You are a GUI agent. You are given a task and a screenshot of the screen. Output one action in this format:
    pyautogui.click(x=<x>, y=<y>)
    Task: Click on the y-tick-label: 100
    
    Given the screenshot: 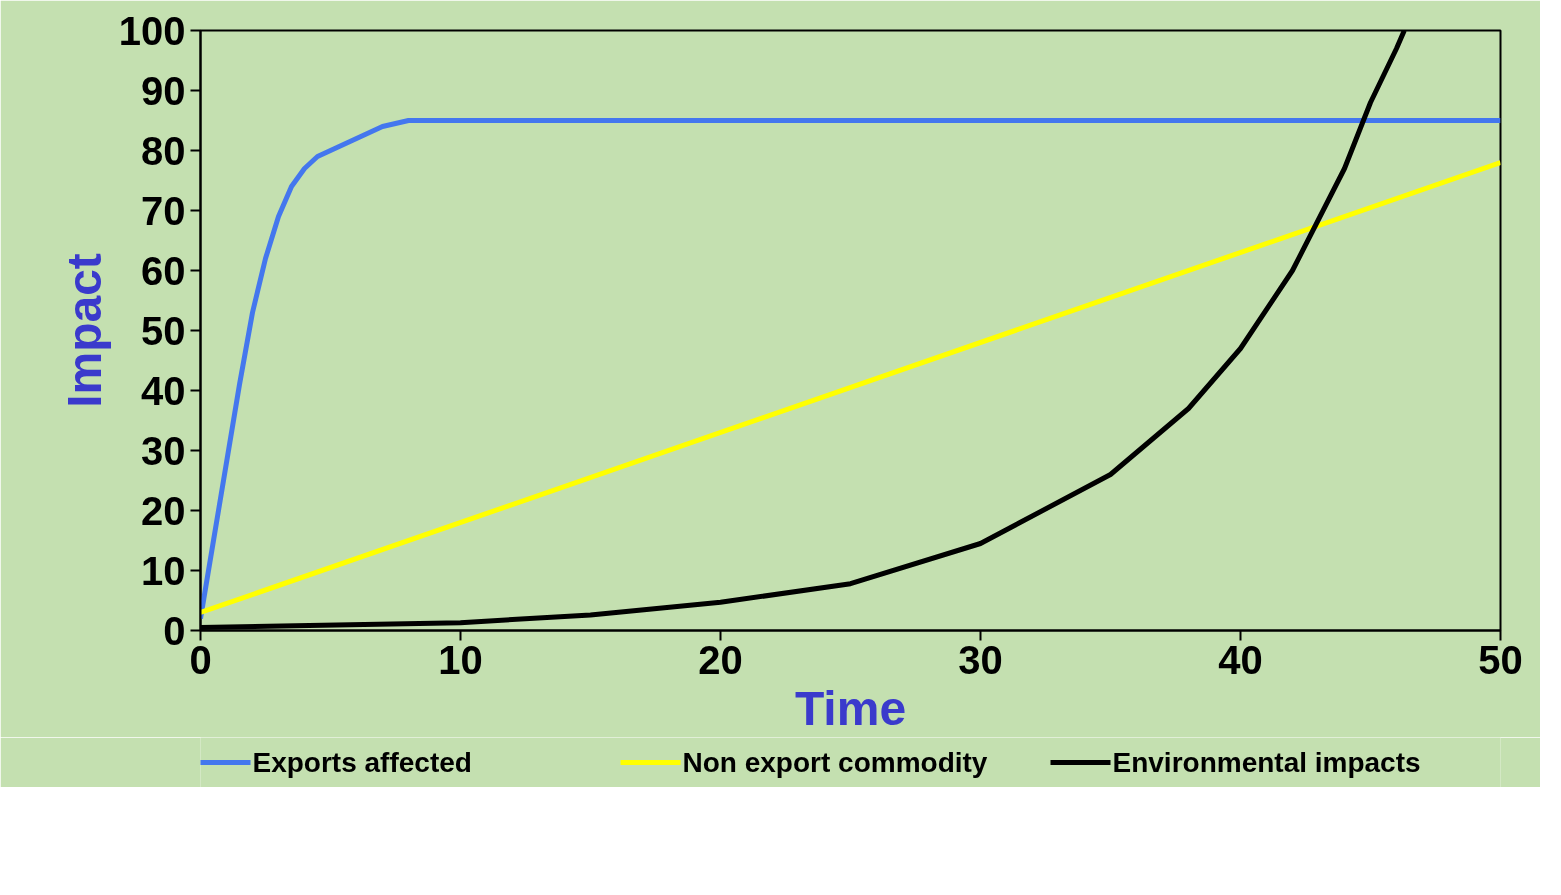 What is the action you would take?
    pyautogui.click(x=152, y=30)
    